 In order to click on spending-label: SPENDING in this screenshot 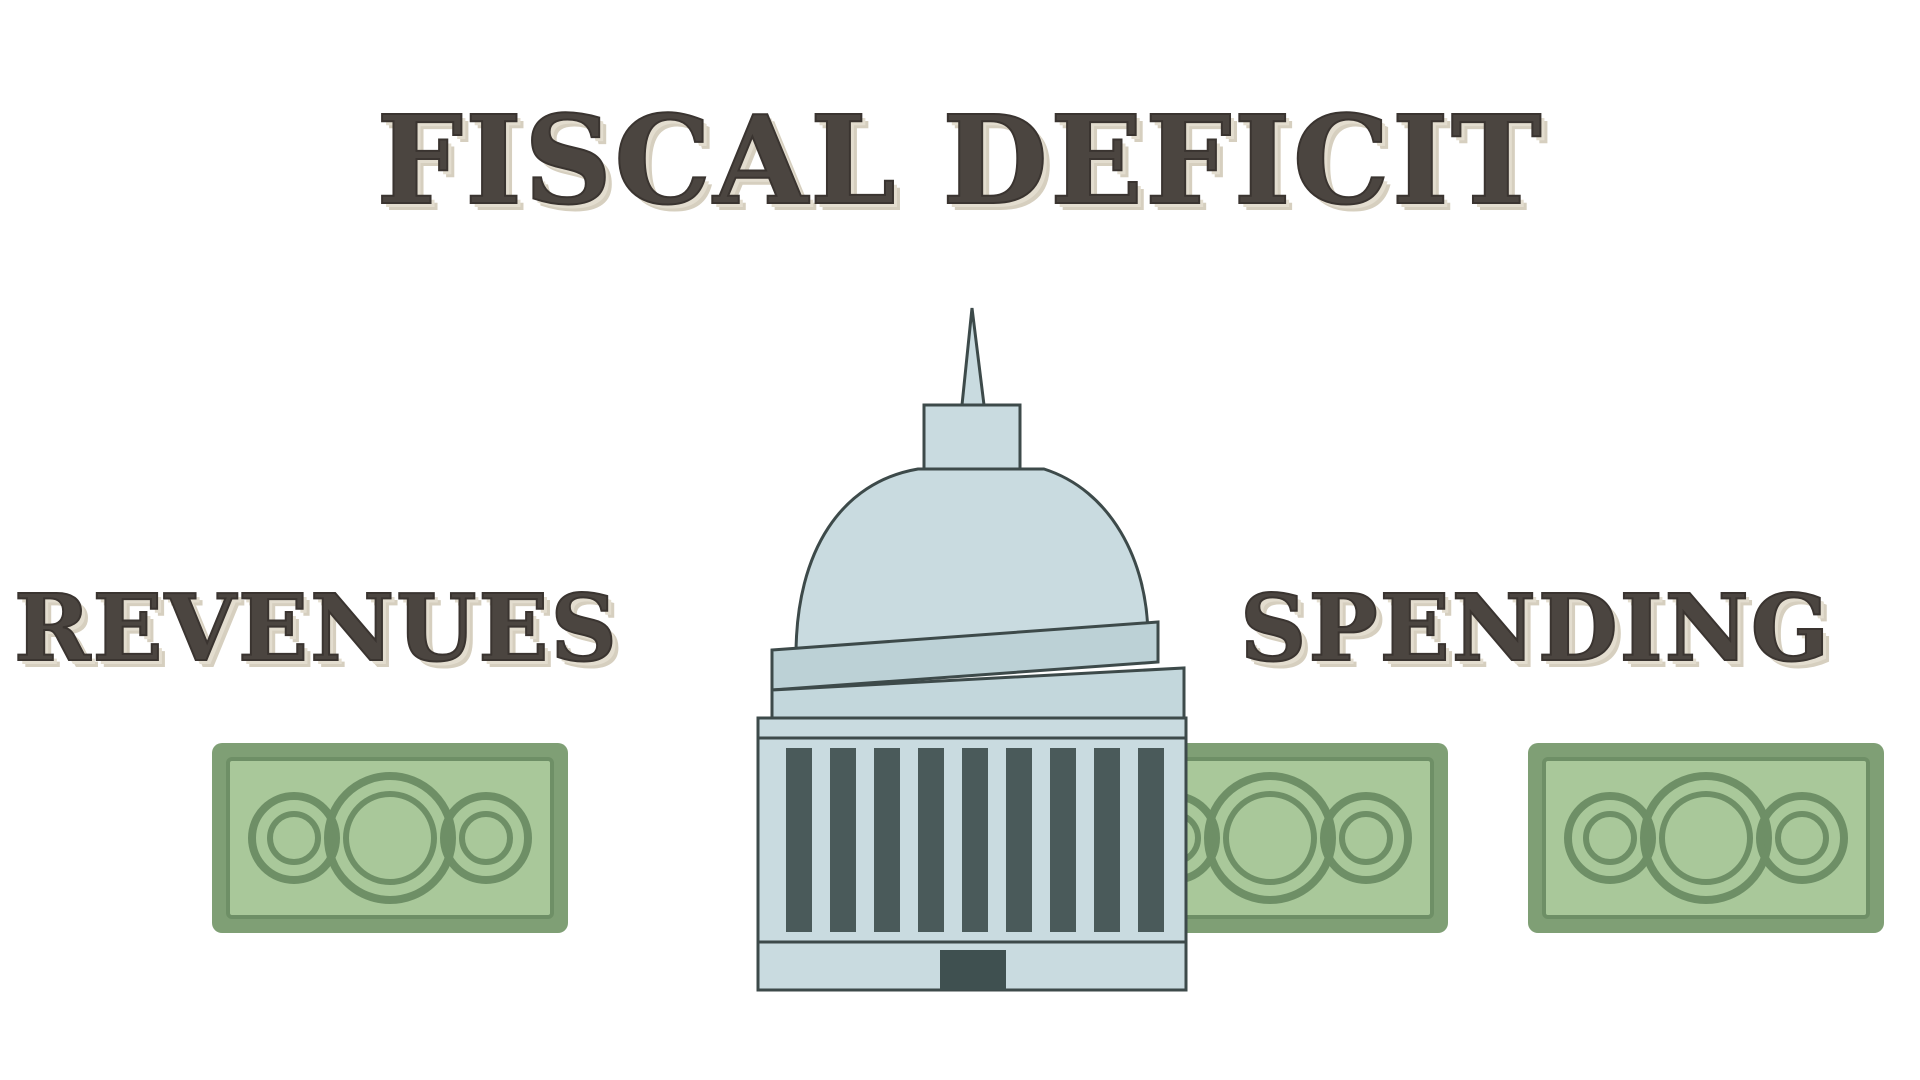, I will do `click(1535, 628)`.